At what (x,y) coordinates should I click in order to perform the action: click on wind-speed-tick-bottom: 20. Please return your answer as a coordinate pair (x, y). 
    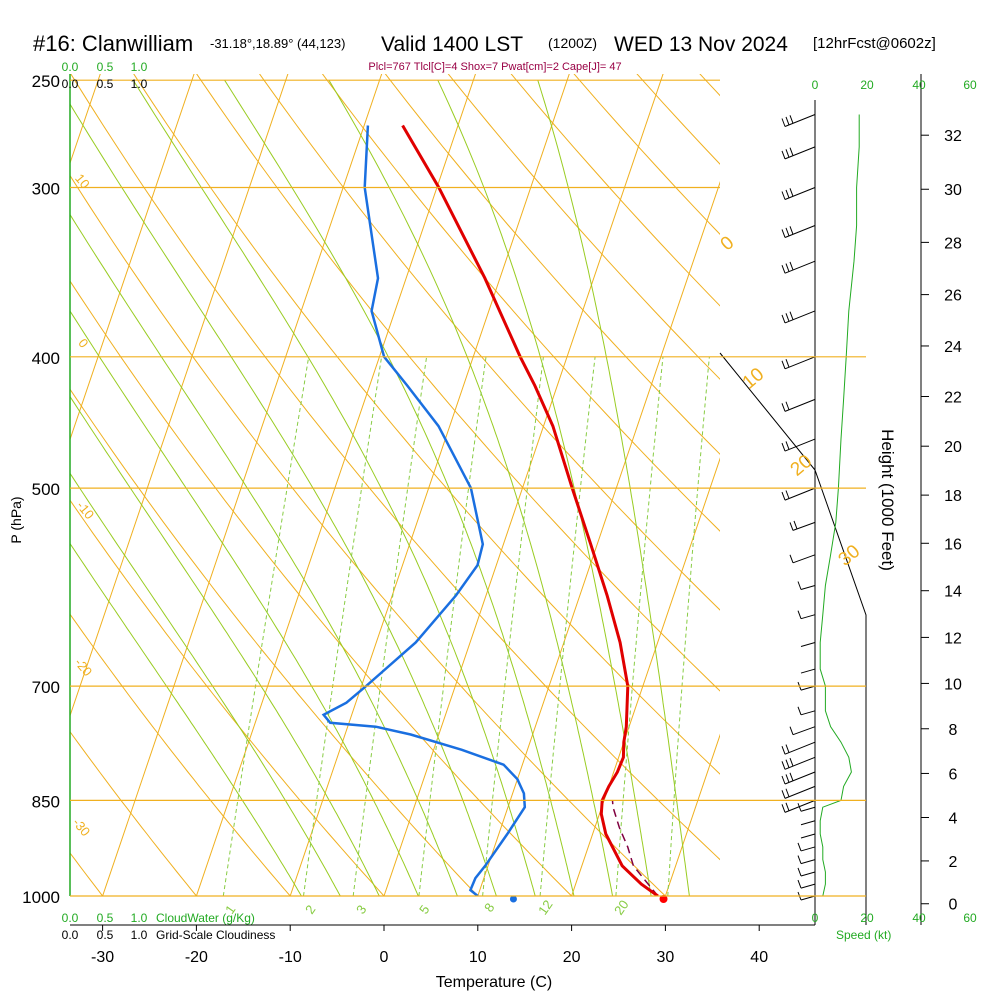
    Looking at the image, I should click on (867, 918).